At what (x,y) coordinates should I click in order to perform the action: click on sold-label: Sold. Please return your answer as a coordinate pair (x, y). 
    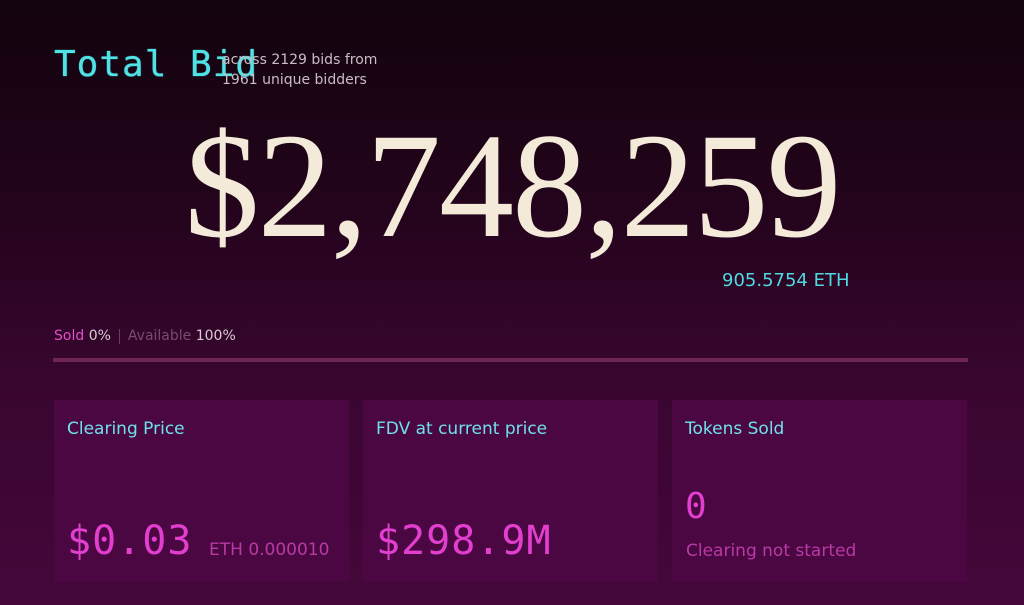
    Looking at the image, I should click on (69, 336).